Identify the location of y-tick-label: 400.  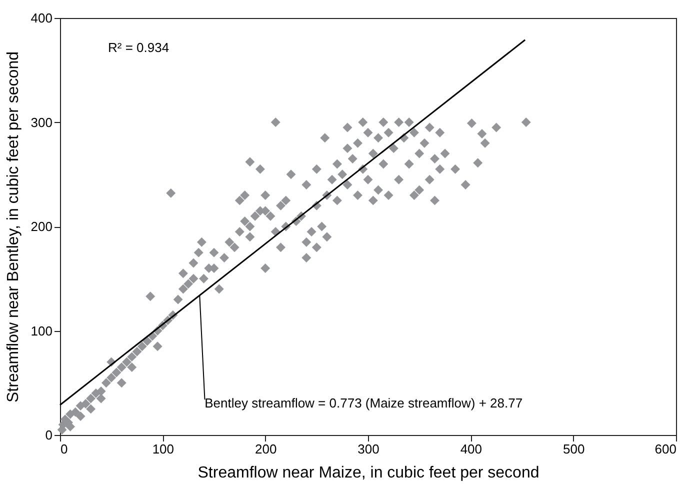
(41, 18).